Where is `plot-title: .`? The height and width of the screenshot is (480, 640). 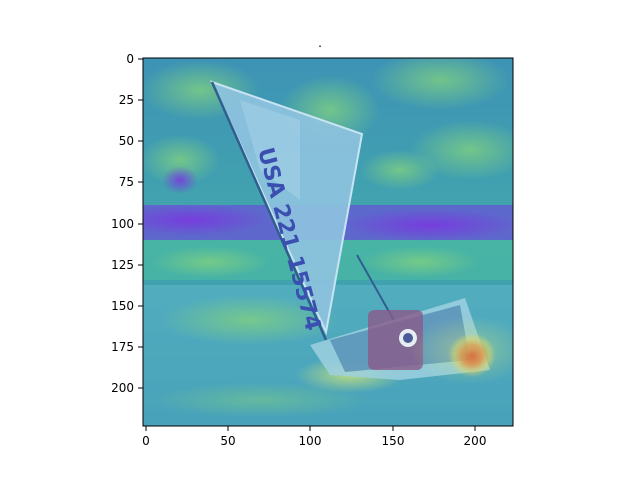 plot-title: . is located at coordinates (320, 43).